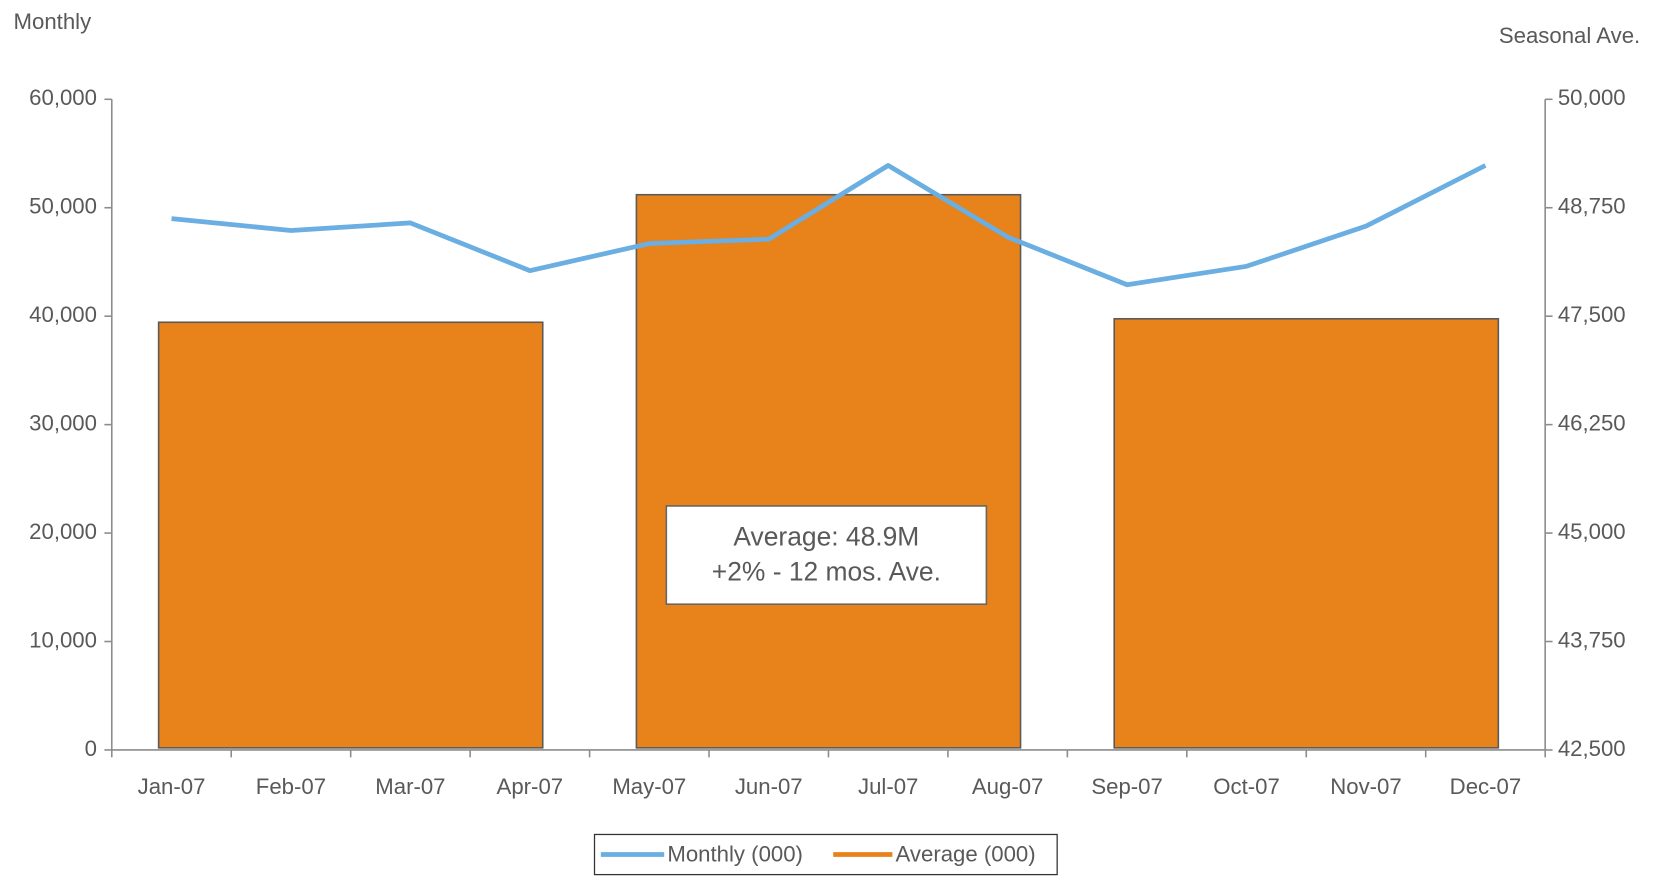 The image size is (1658, 882). What do you see at coordinates (1008, 786) in the screenshot?
I see `x-tick-label: Aug-07` at bounding box center [1008, 786].